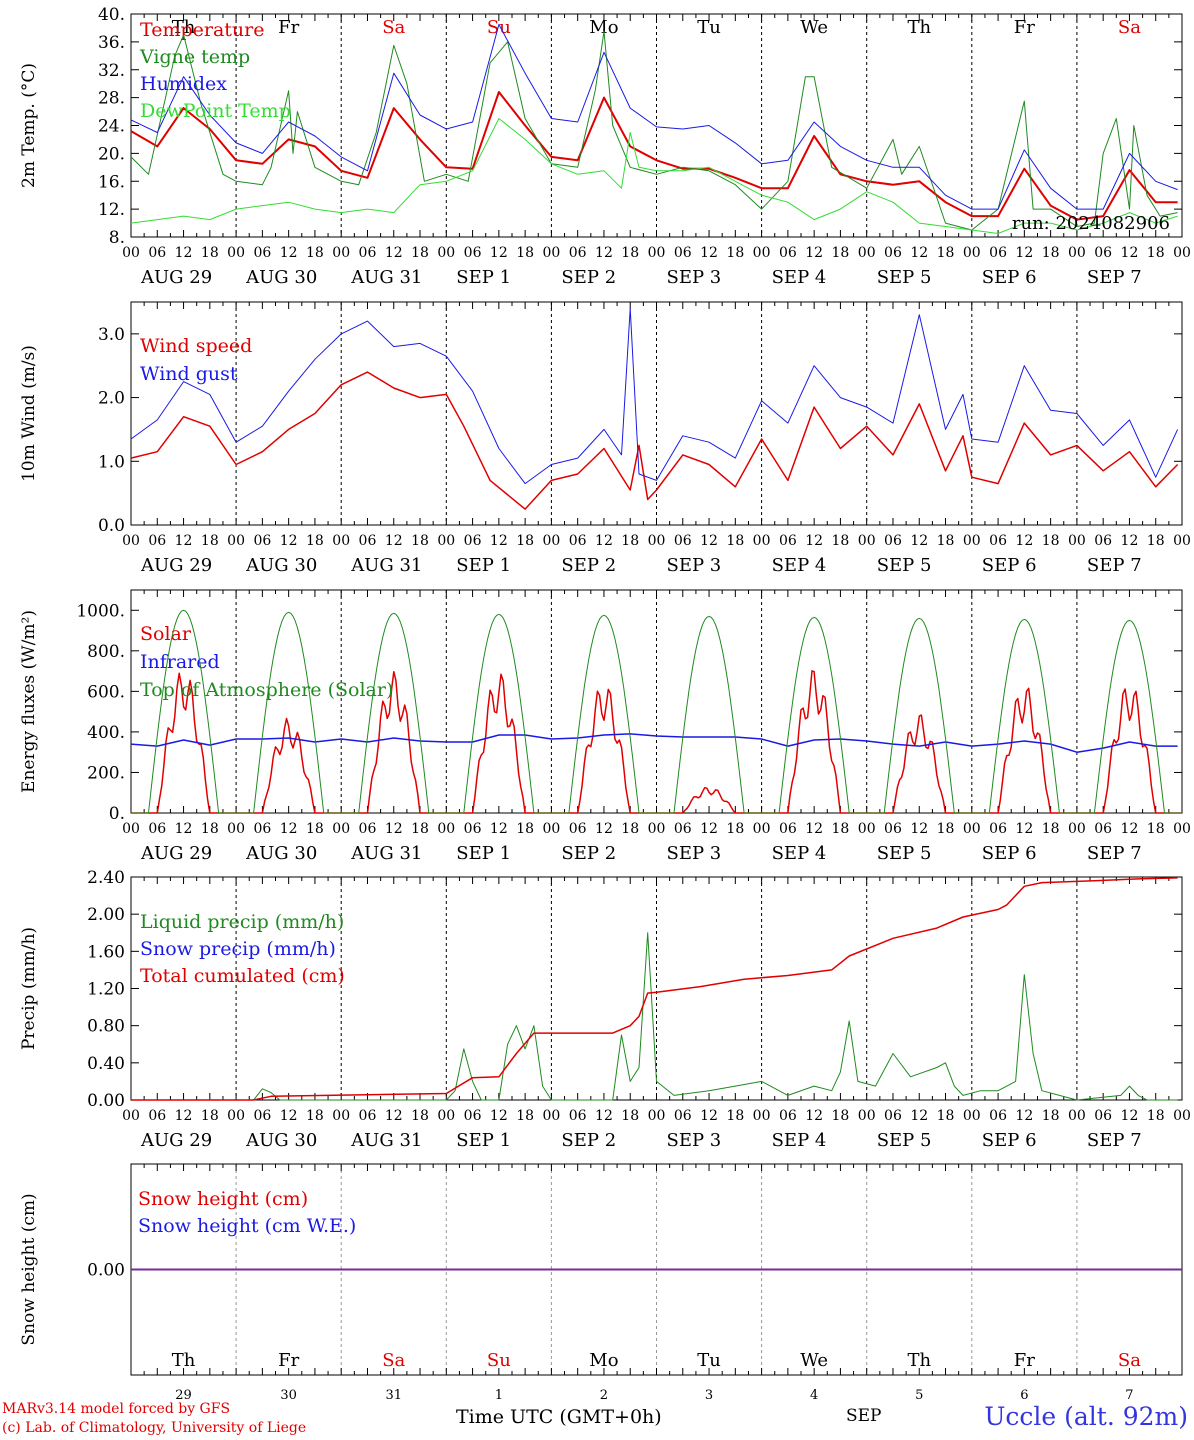  Describe the element at coordinates (117, 238) in the screenshot. I see `y-tick-label: 8.` at that location.